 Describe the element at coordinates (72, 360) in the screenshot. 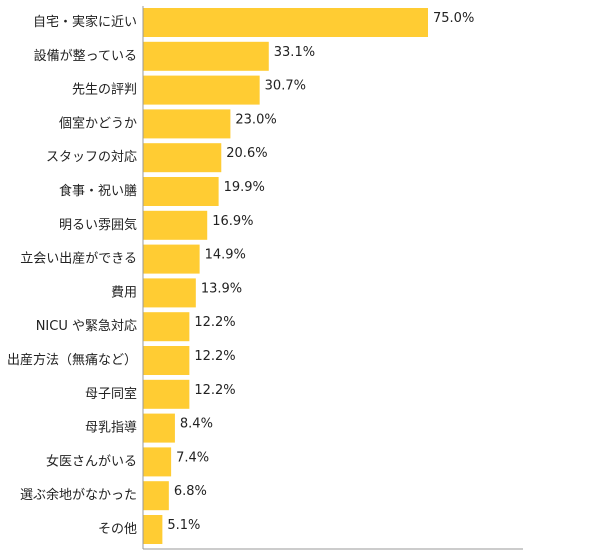

I see `category-label: 出産方法（無痛など）` at that location.